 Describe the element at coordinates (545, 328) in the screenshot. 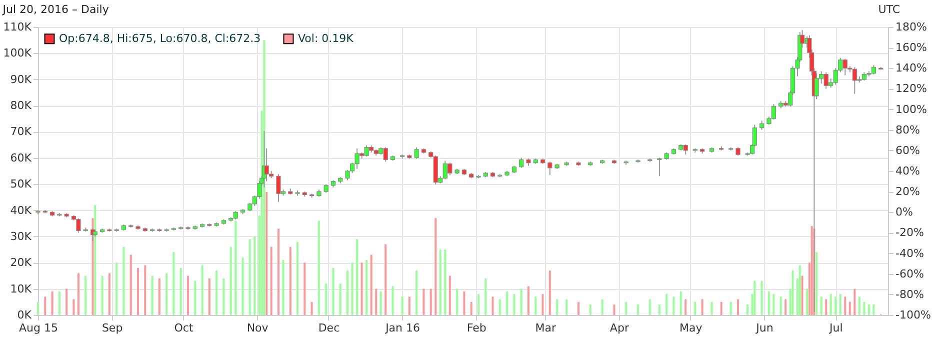

I see `x-tick-label: Mar` at that location.